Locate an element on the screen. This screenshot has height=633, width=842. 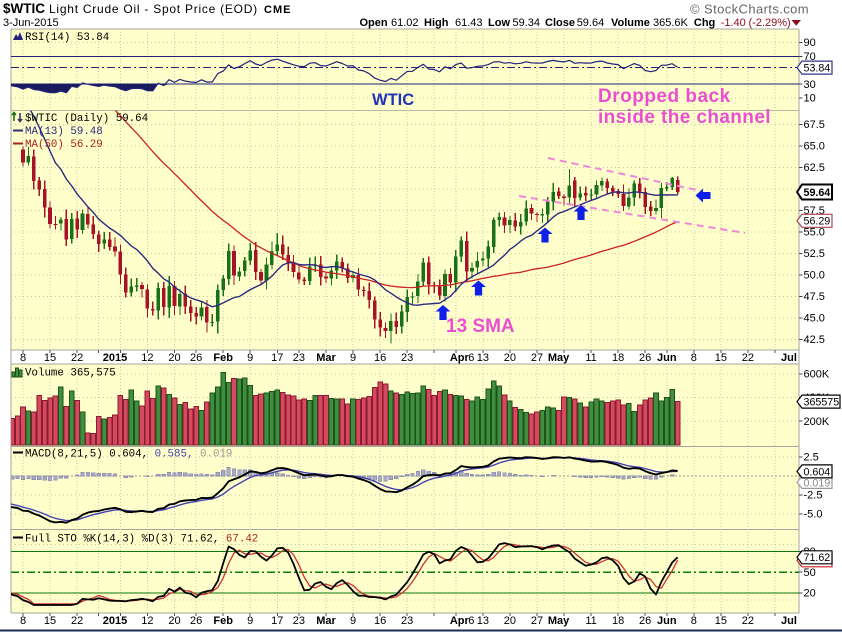
svg-text: 59.34 is located at coordinates (527, 23).